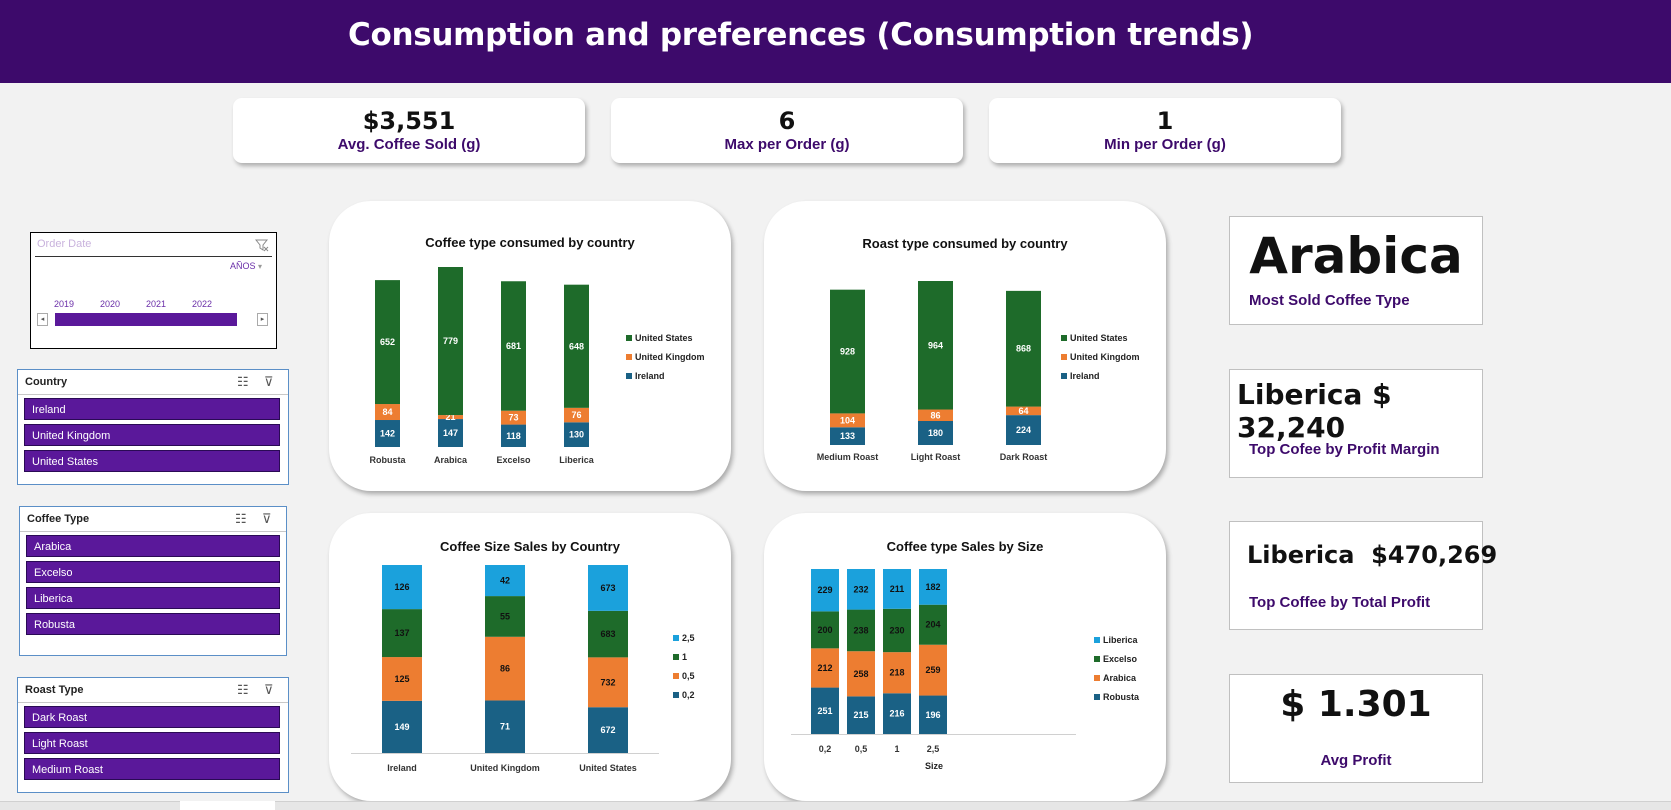 This screenshot has height=810, width=1671. I want to click on time-level-selector: AÑOS ▾, so click(246, 266).